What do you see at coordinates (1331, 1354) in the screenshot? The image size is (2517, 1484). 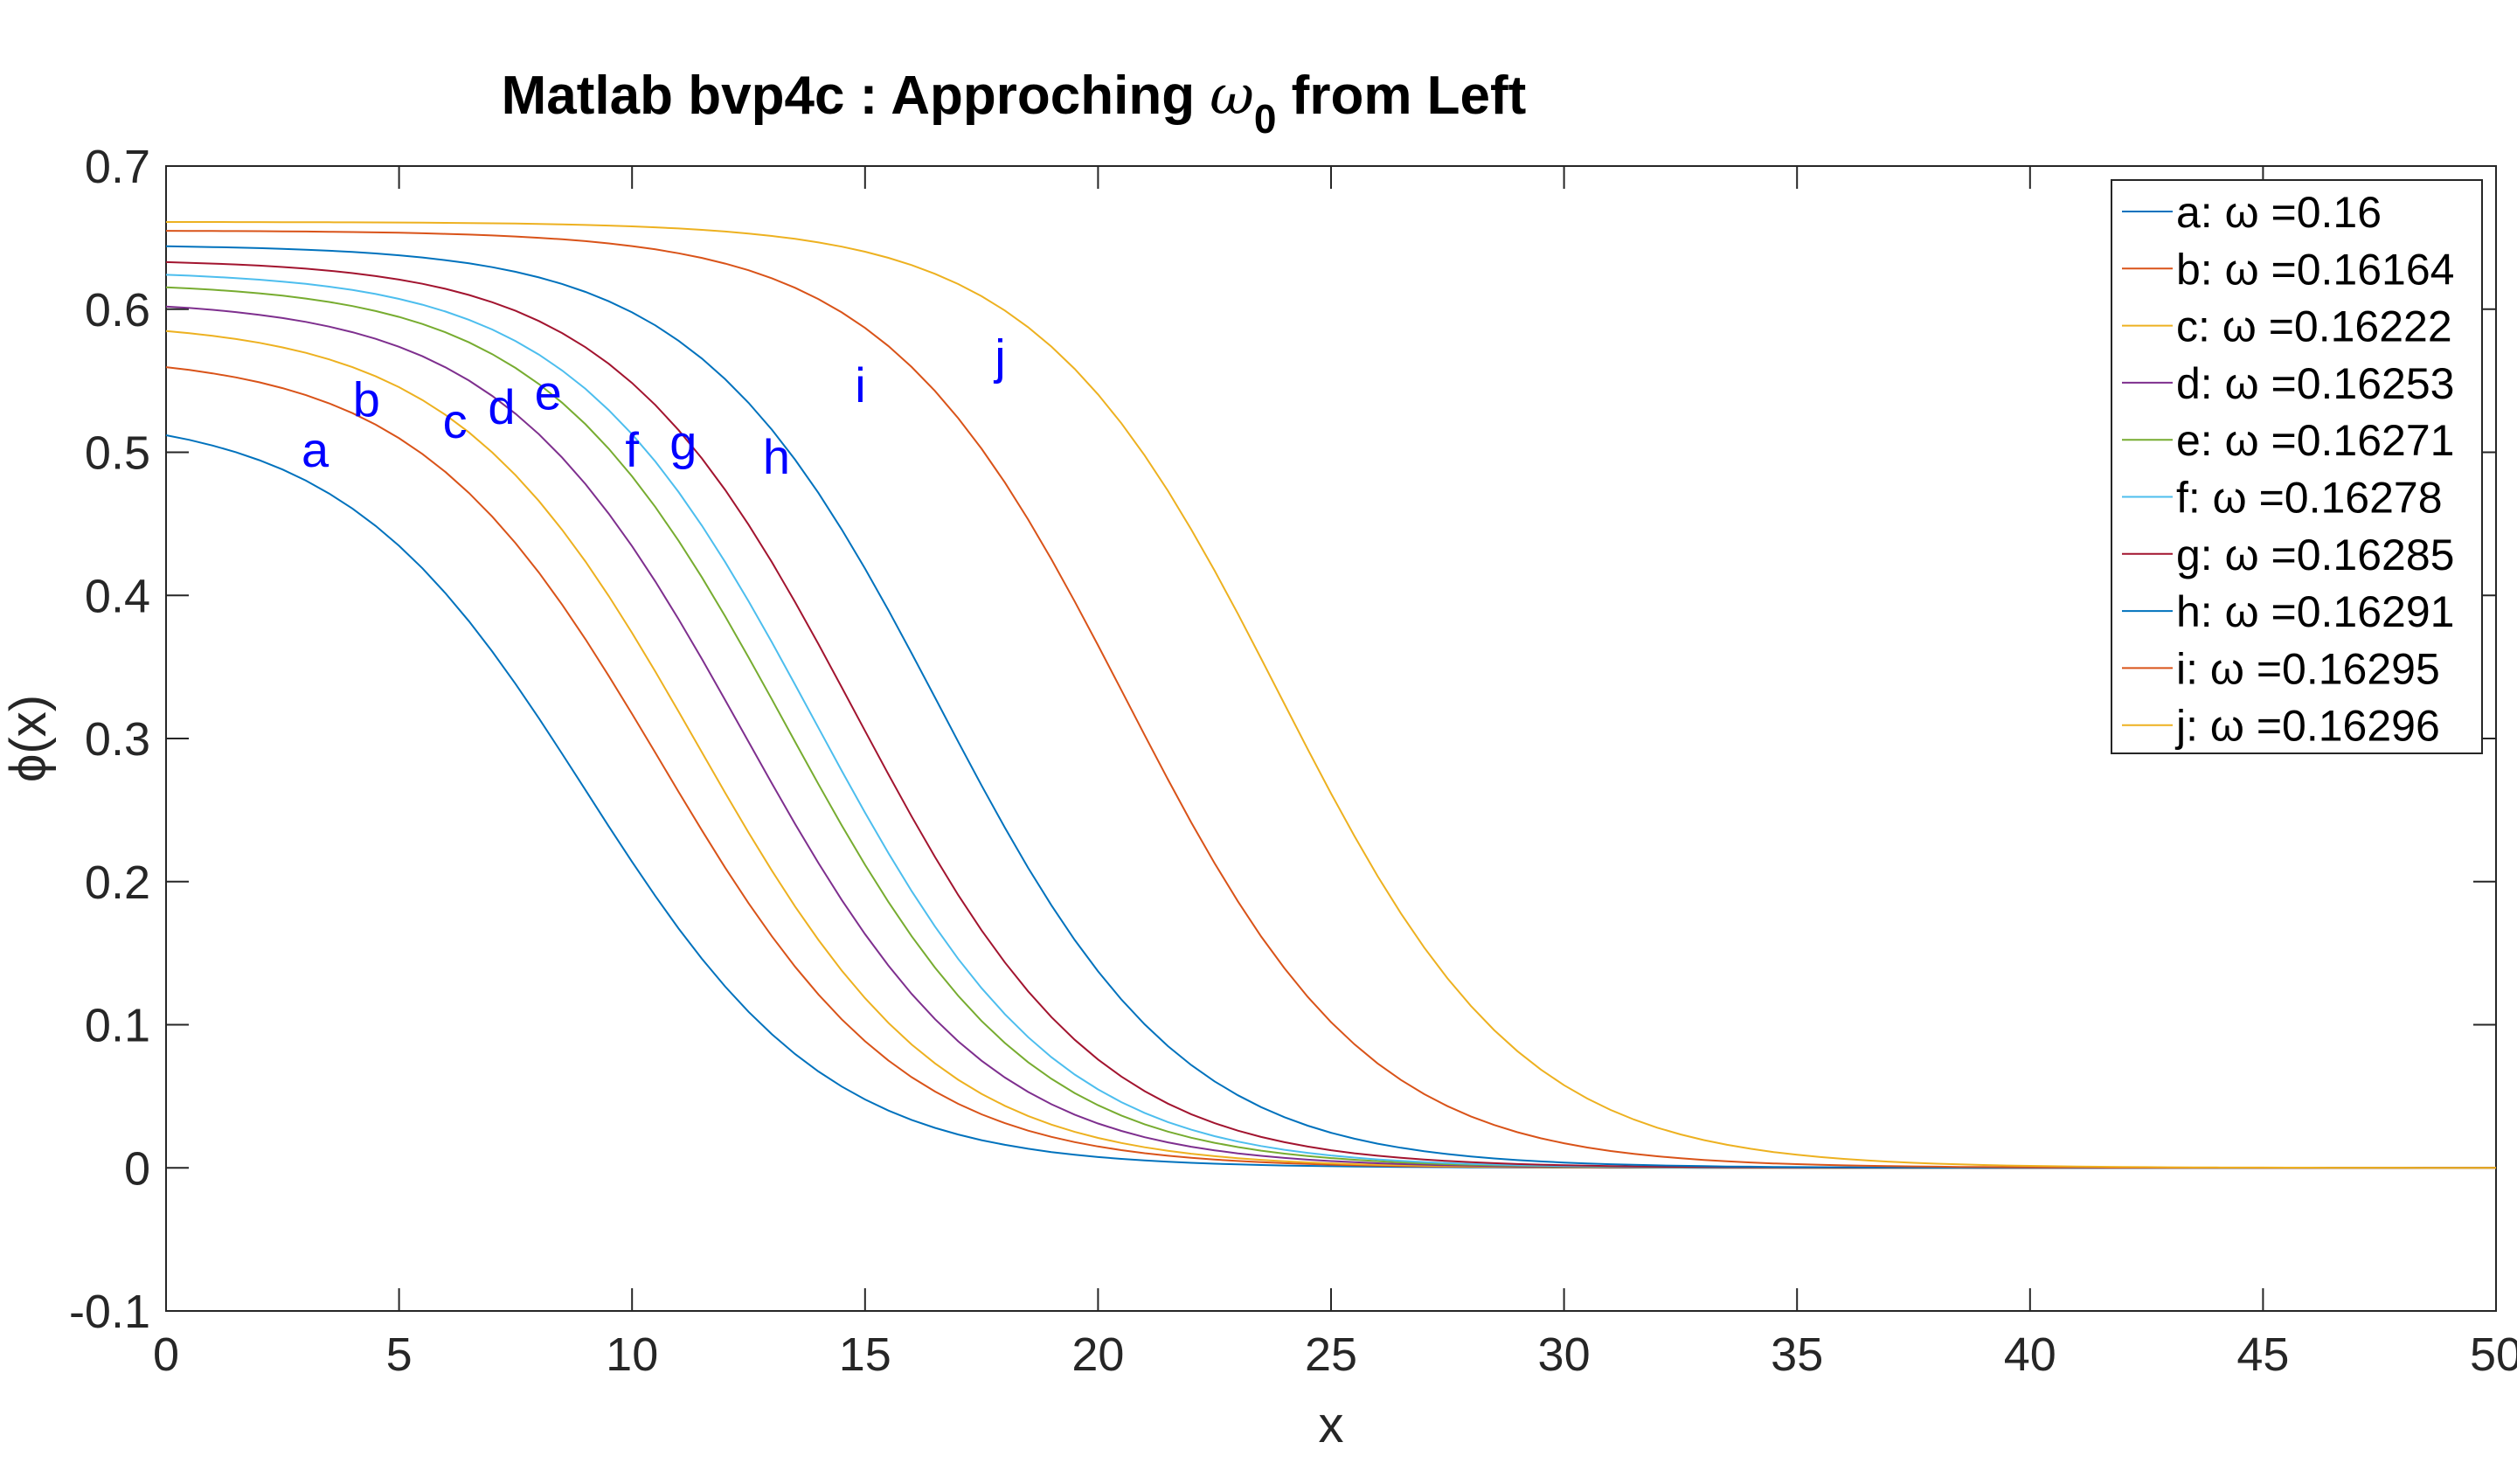 I see `x-tick-label: 25` at bounding box center [1331, 1354].